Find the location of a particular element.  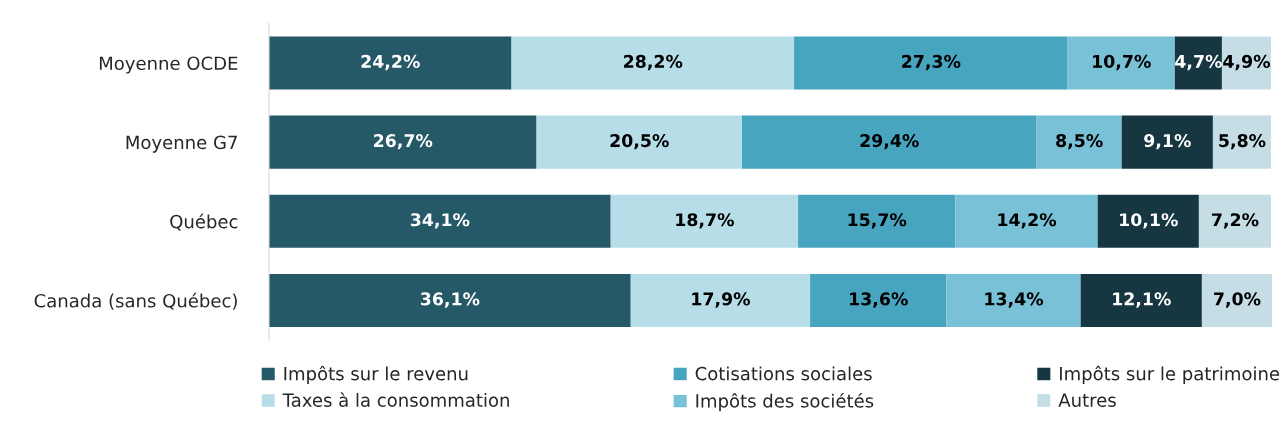

y-tick-label: Moyenne G7 is located at coordinates (181, 144).